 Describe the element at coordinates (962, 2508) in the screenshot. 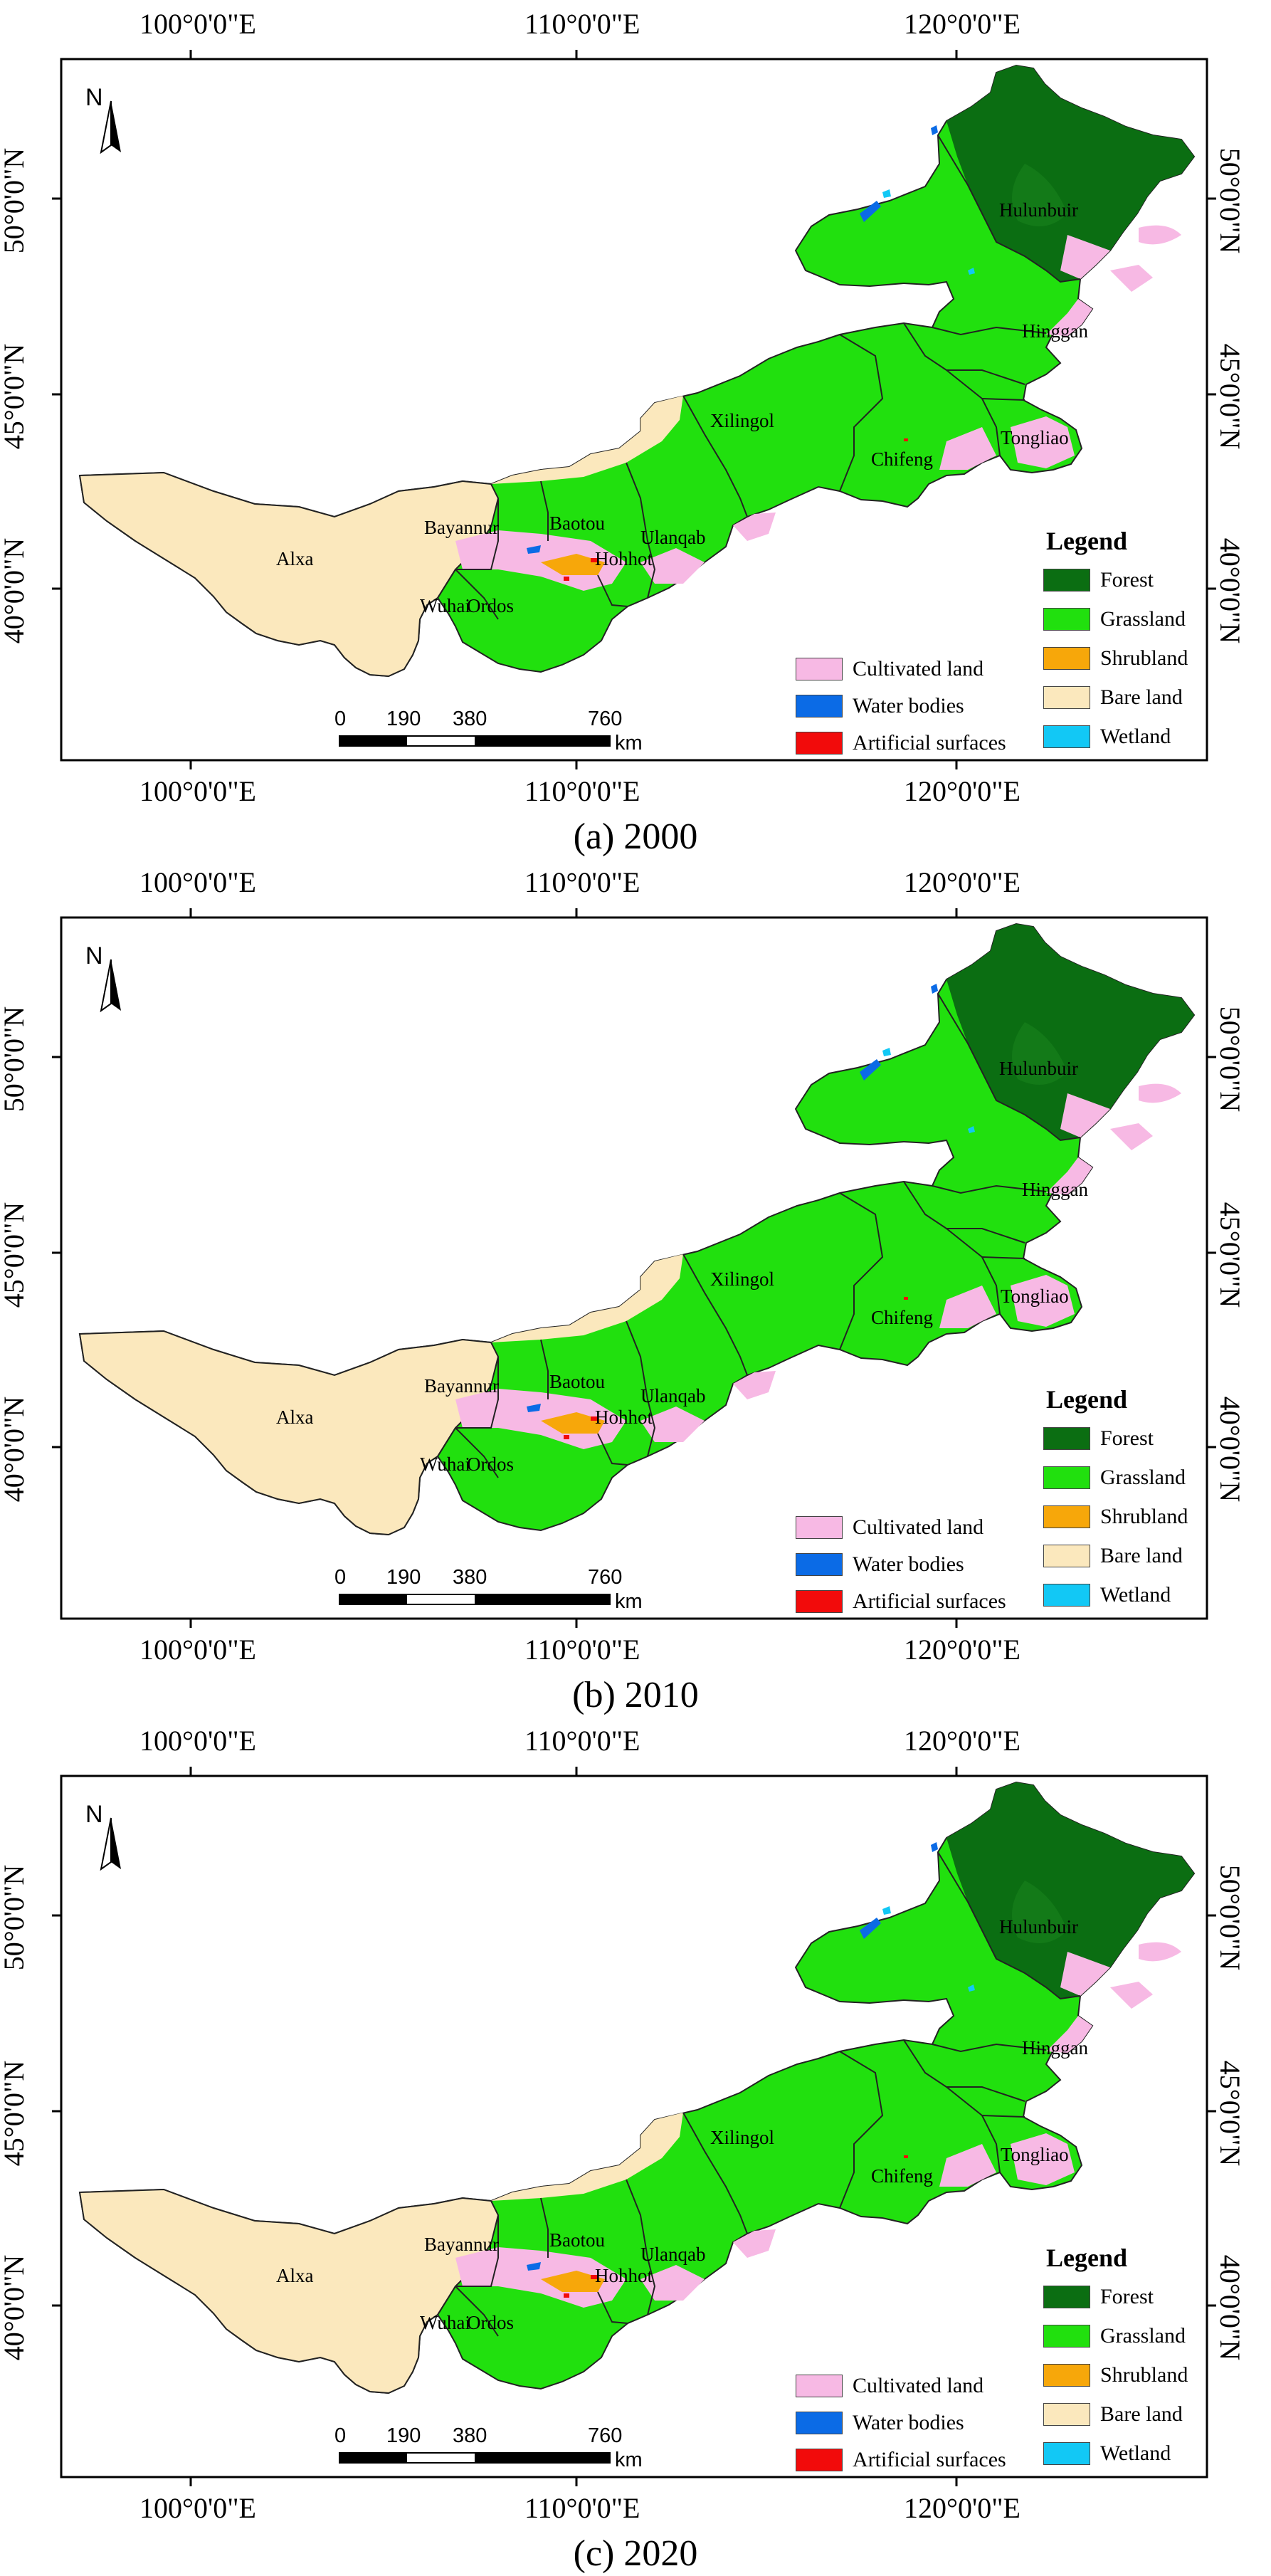

I see `axis-label-bottom: 120°0'0"E` at that location.